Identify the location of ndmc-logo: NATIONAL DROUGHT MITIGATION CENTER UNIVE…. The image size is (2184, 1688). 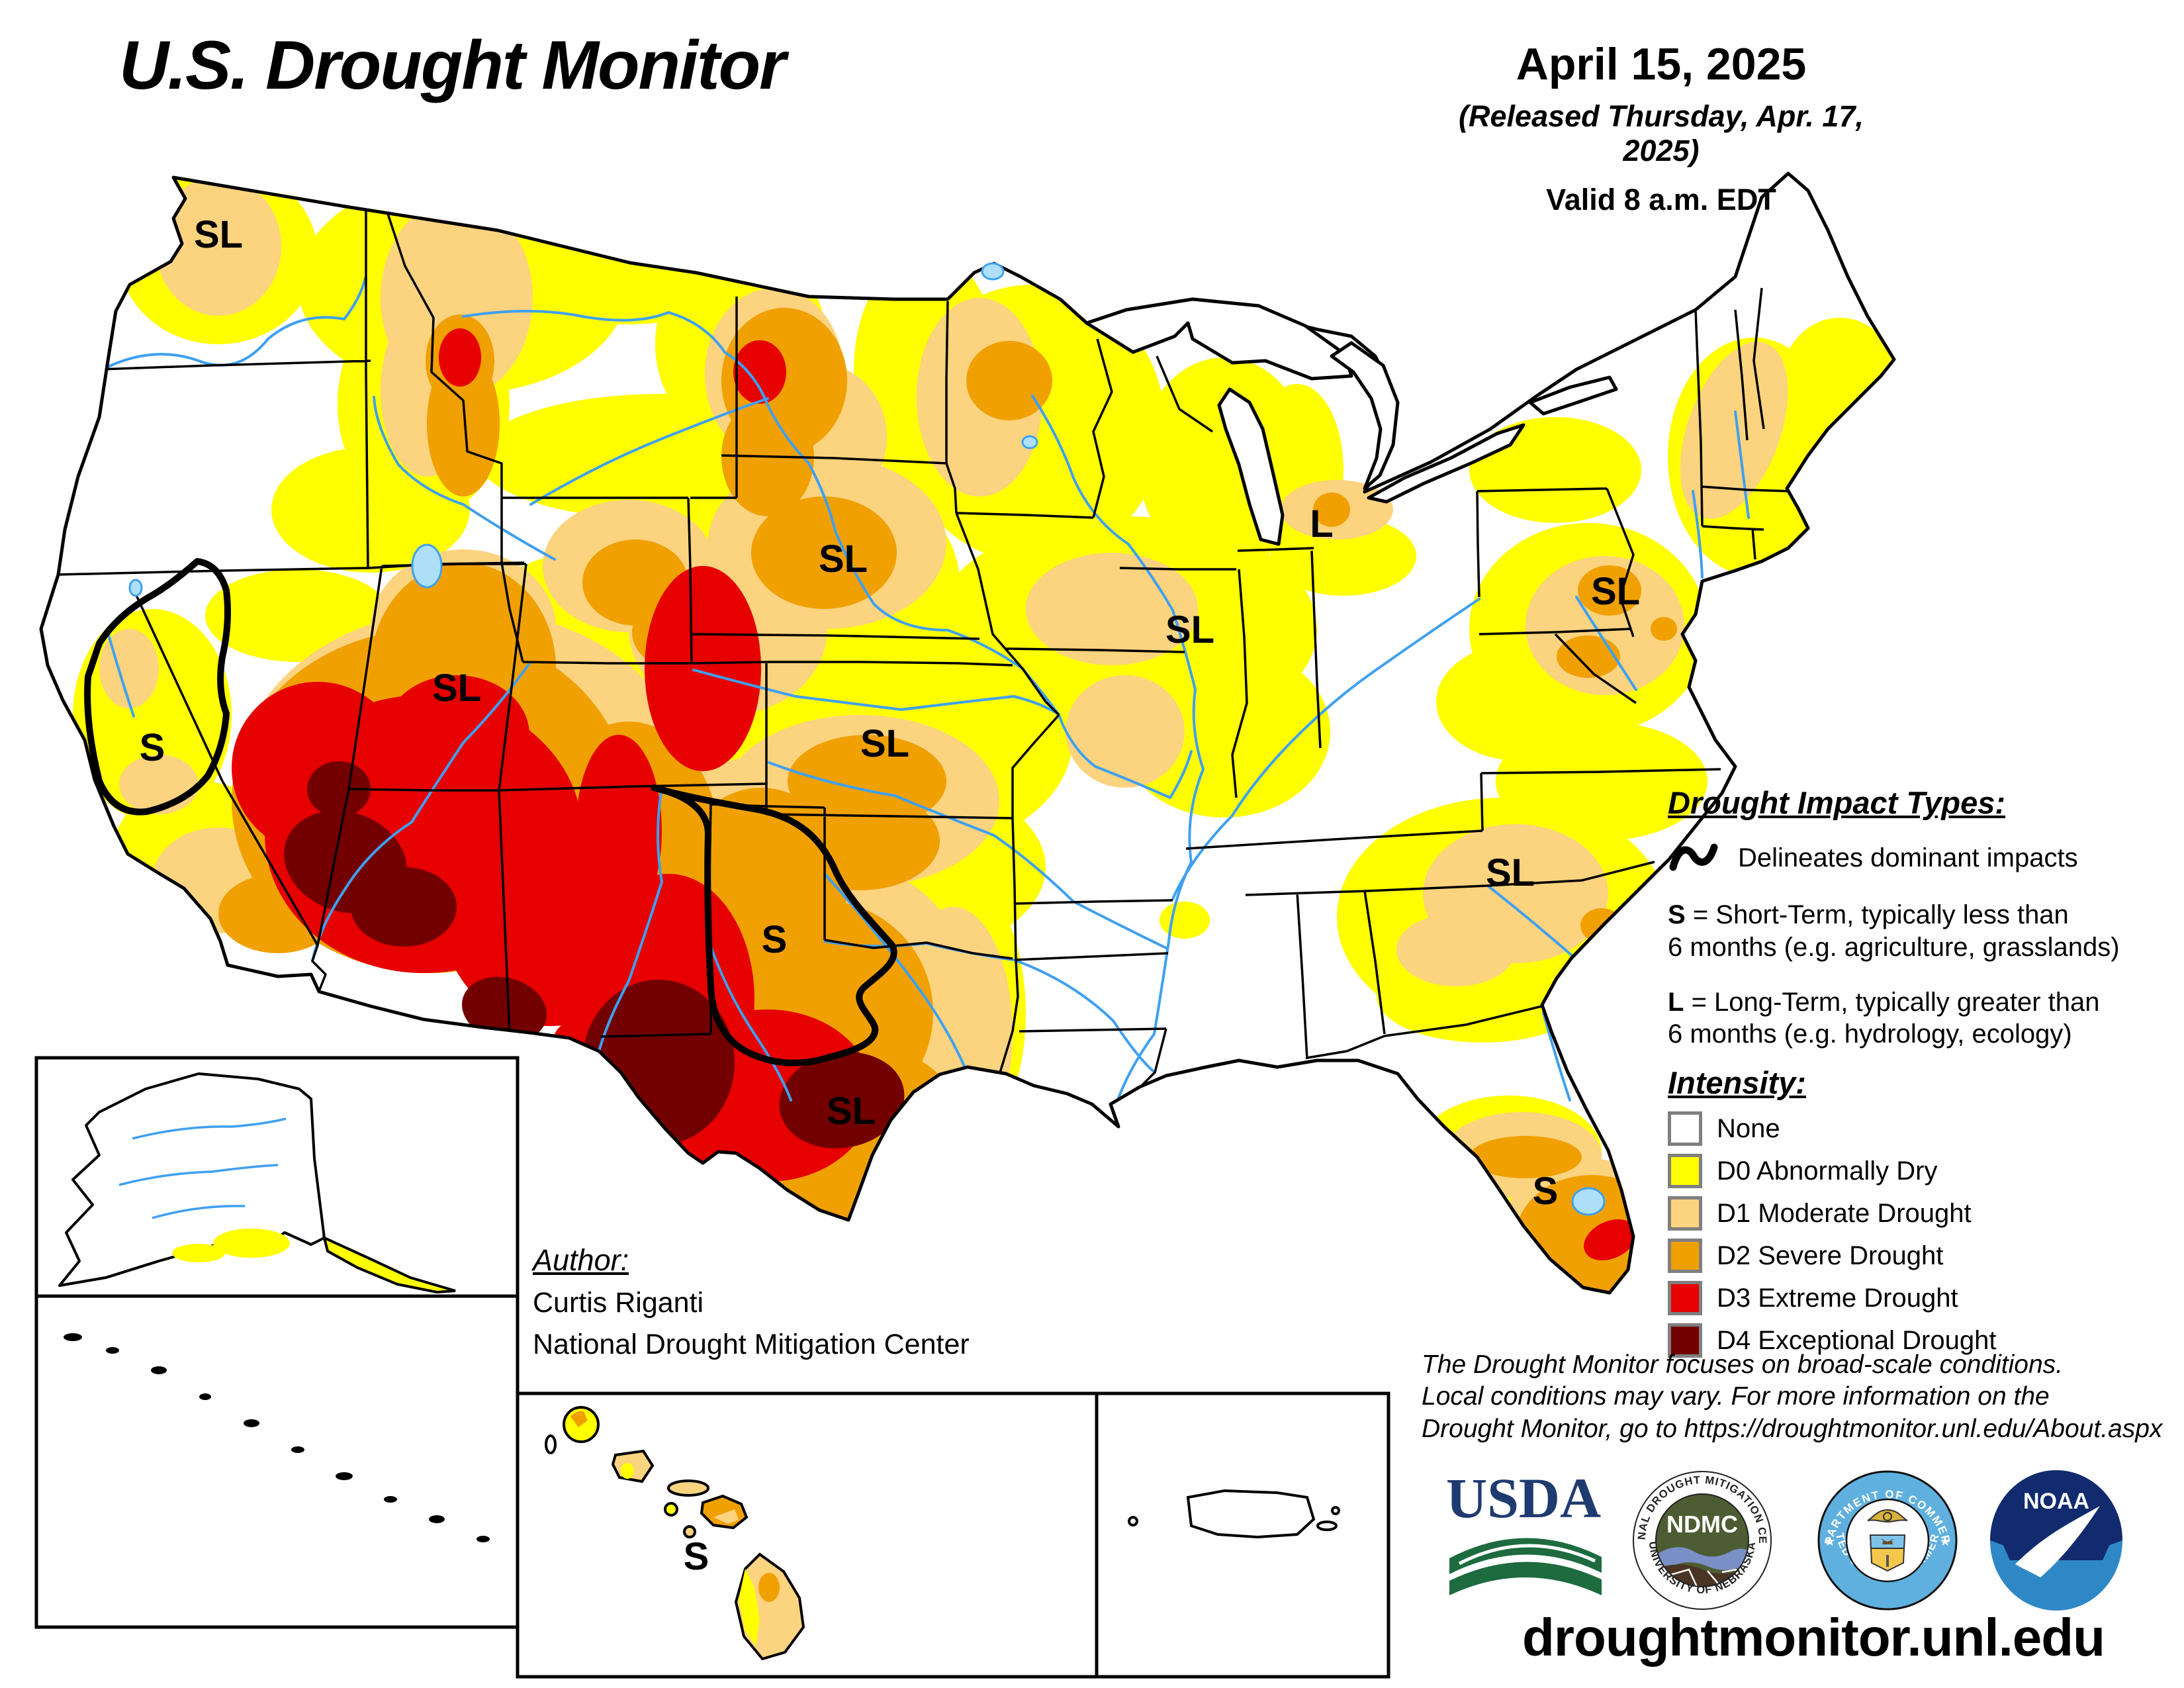
(1703, 1542).